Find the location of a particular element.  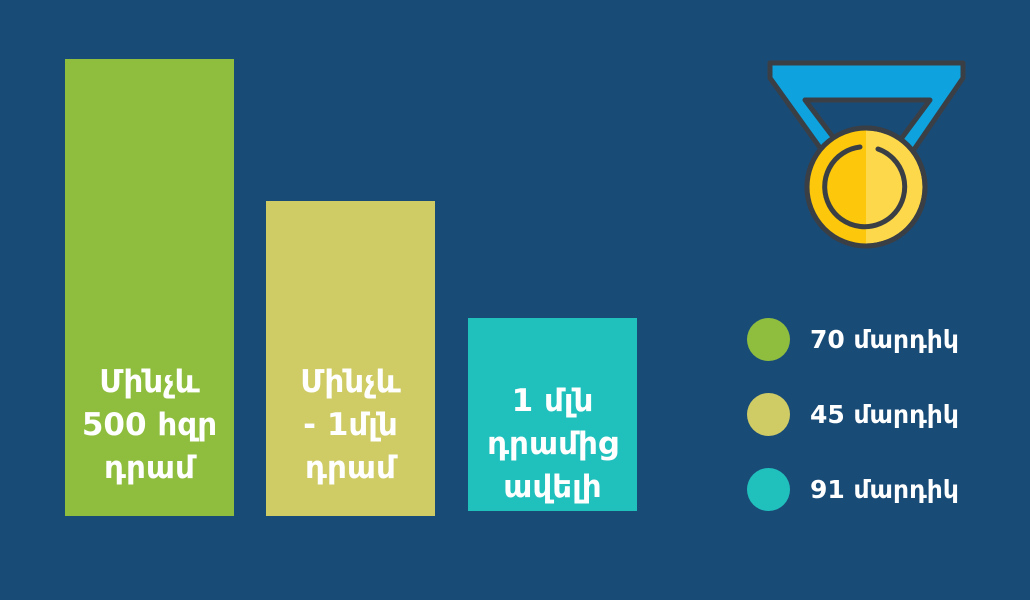

legend-item: 91 մարդիկ is located at coordinates (853, 489).